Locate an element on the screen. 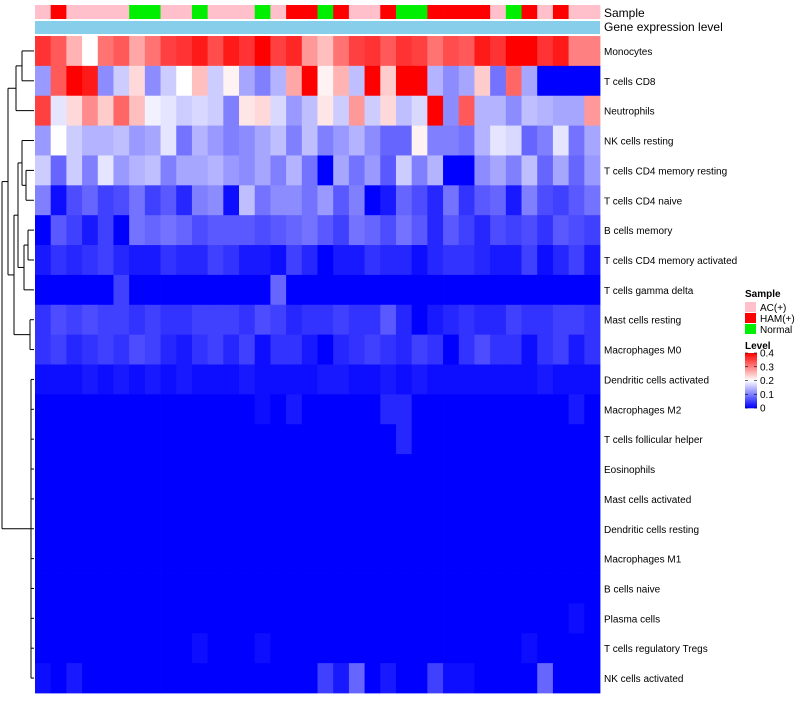  row-label: Plasma cells is located at coordinates (632, 619).